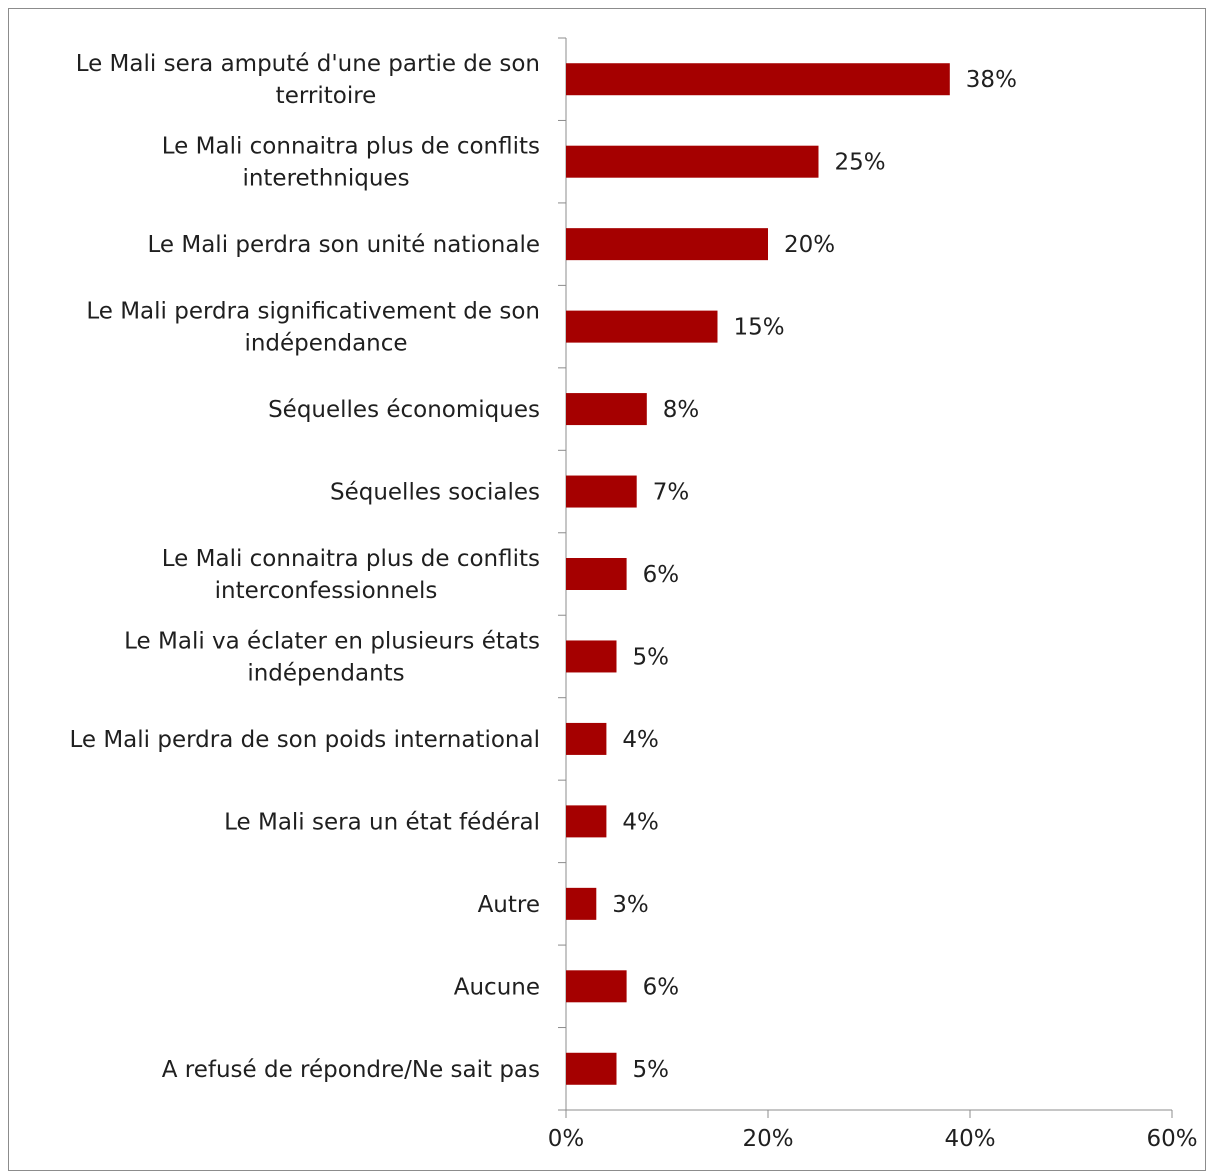  What do you see at coordinates (325, 344) in the screenshot?
I see `category-label-line: indépendance` at bounding box center [325, 344].